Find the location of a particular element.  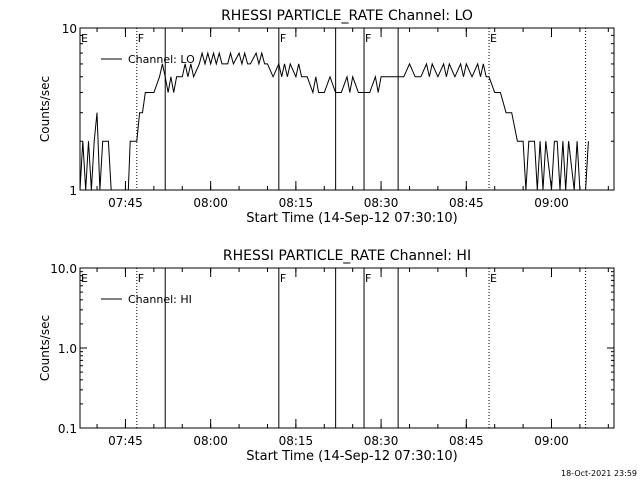

chart-2-legend-label: Channel: HI is located at coordinates (160, 299).